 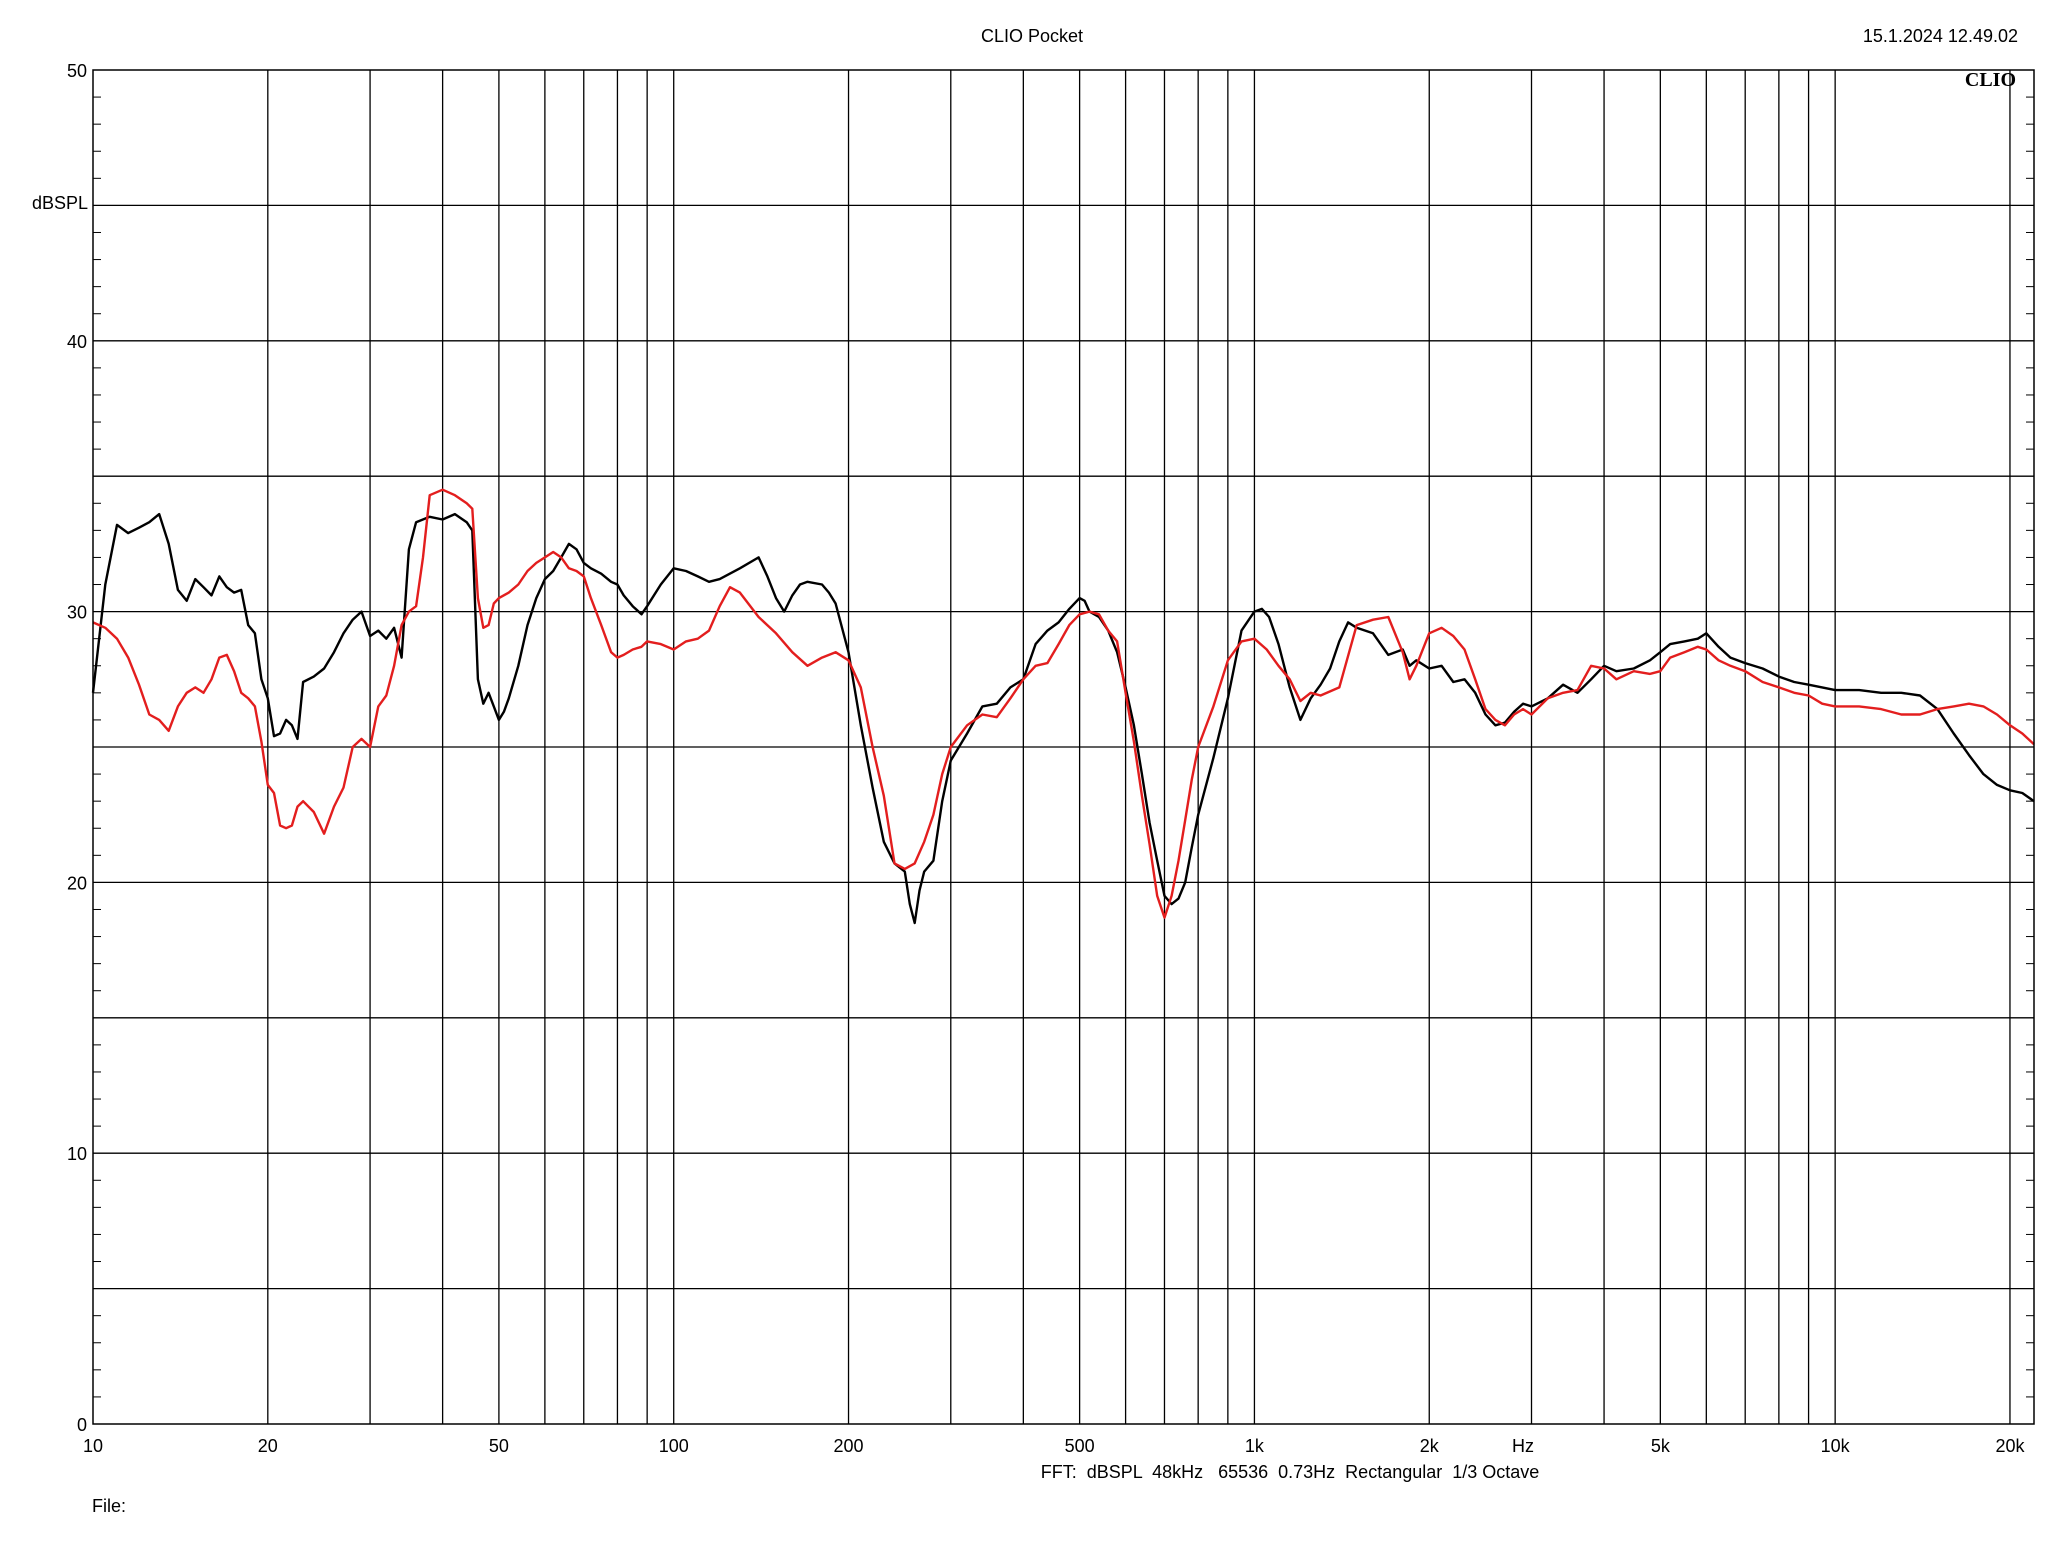 What do you see at coordinates (268, 1446) in the screenshot?
I see `x-tick-label: 20` at bounding box center [268, 1446].